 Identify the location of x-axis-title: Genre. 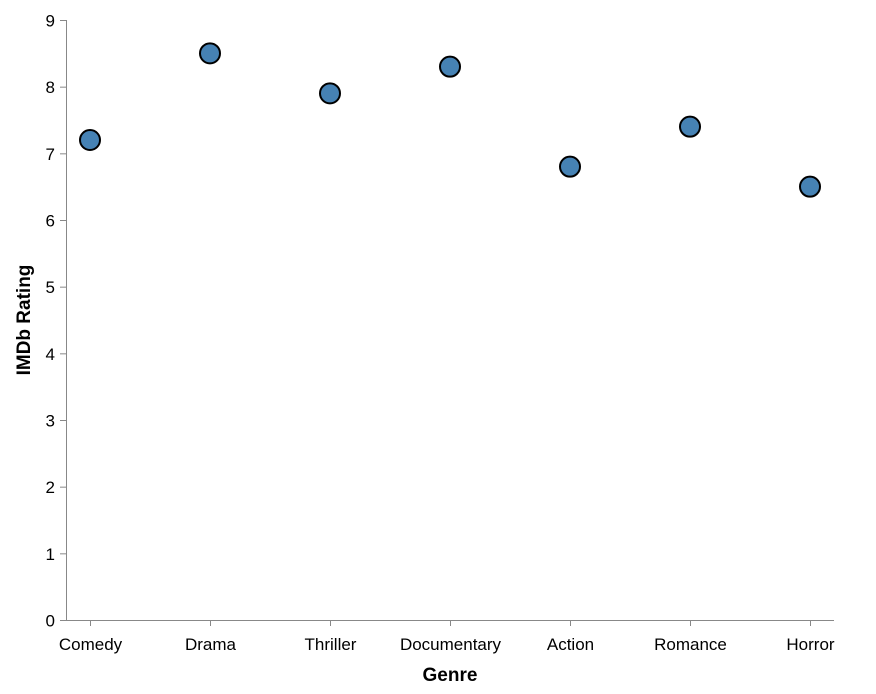
(450, 675).